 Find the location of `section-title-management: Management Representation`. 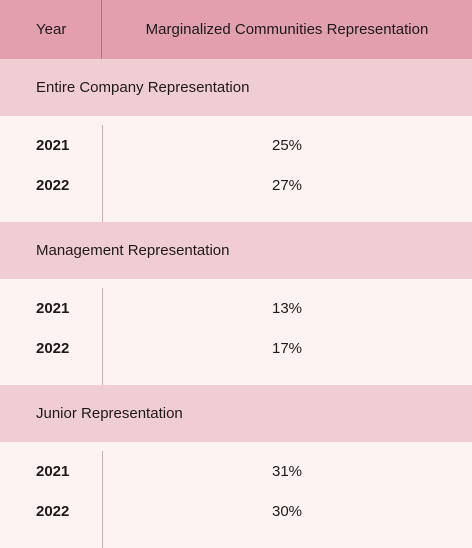

section-title-management: Management Representation is located at coordinates (236, 250).